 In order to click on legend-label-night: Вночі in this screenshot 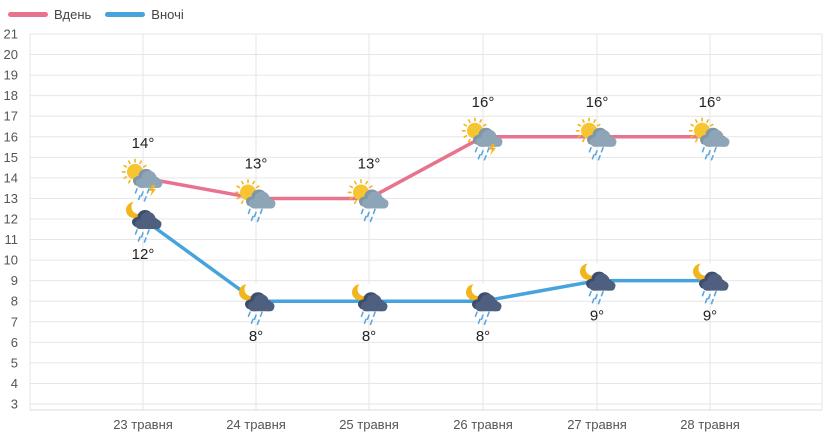, I will do `click(167, 14)`.